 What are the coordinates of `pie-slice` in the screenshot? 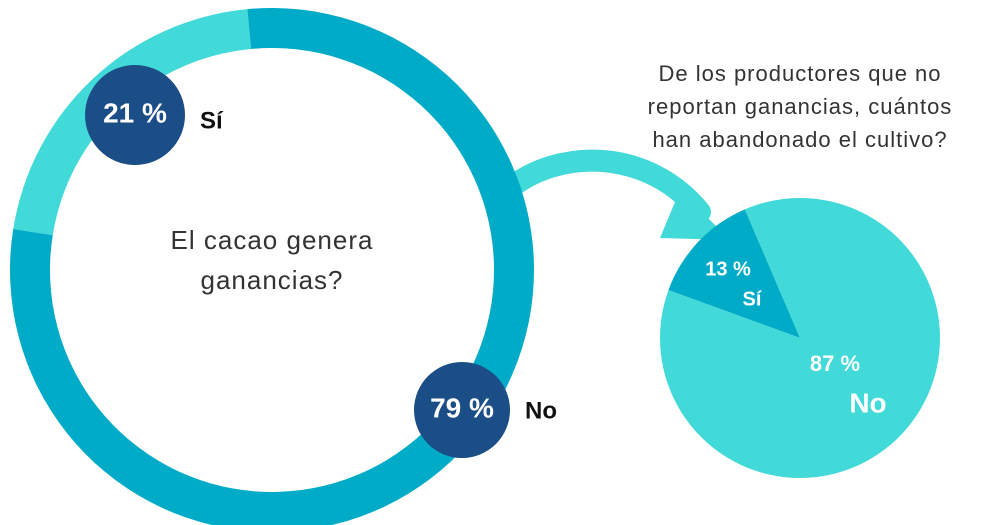 It's located at (734, 273).